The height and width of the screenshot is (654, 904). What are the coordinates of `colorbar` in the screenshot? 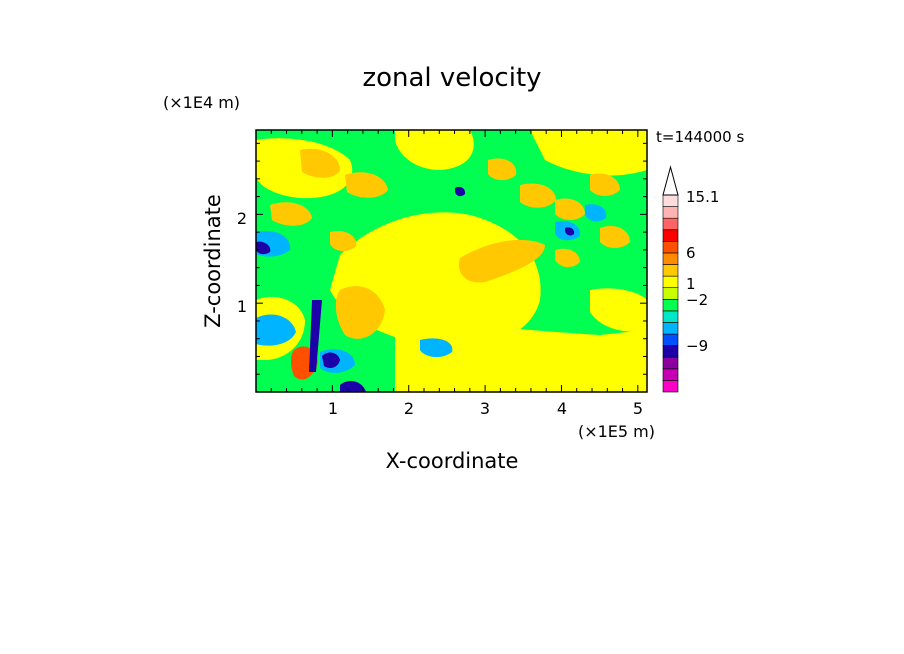 It's located at (670, 279).